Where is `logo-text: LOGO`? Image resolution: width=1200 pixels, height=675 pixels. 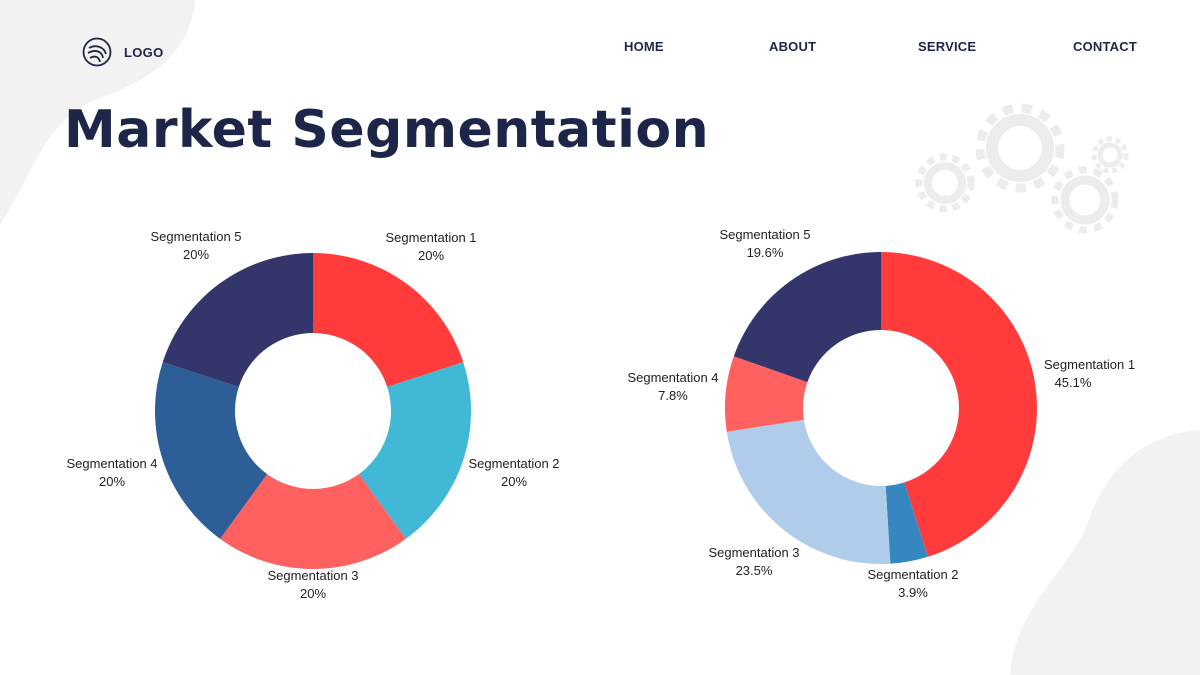
logo-text: LOGO is located at coordinates (144, 52).